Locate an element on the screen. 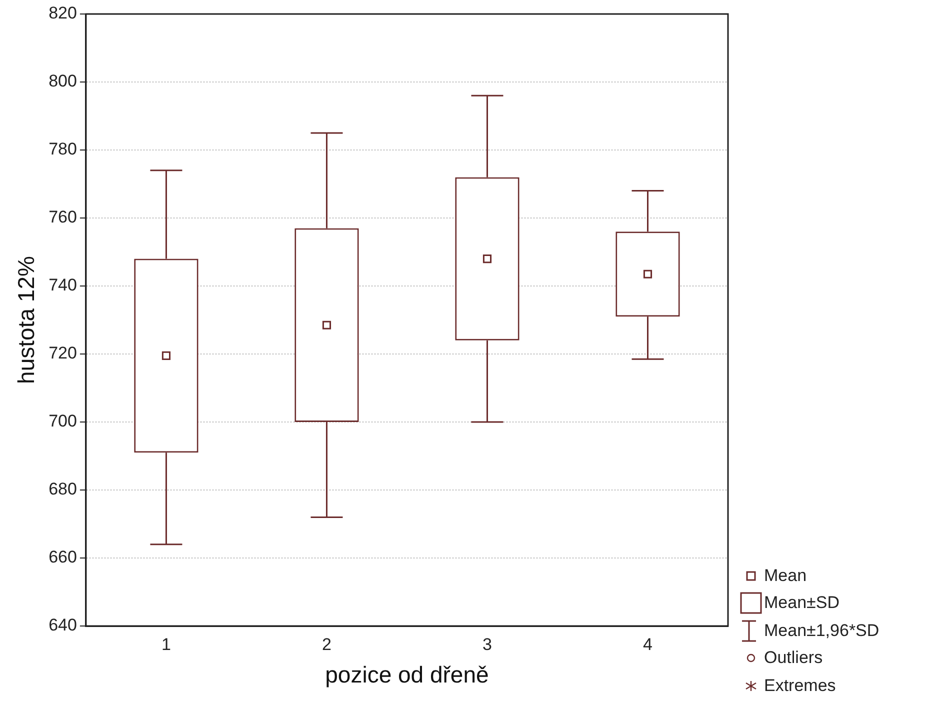 The height and width of the screenshot is (704, 936). x-tick-label: 4 is located at coordinates (647, 644).